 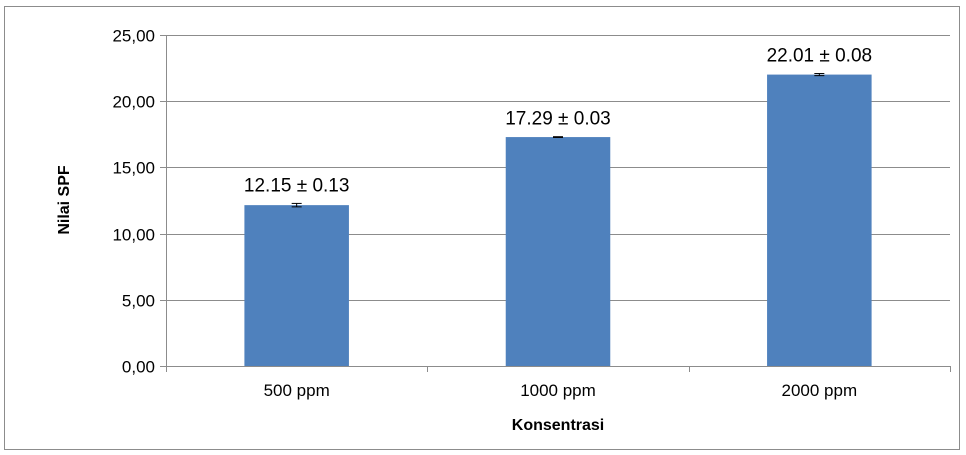 I want to click on data-label: 12.15 ± 0.13, so click(x=297, y=185).